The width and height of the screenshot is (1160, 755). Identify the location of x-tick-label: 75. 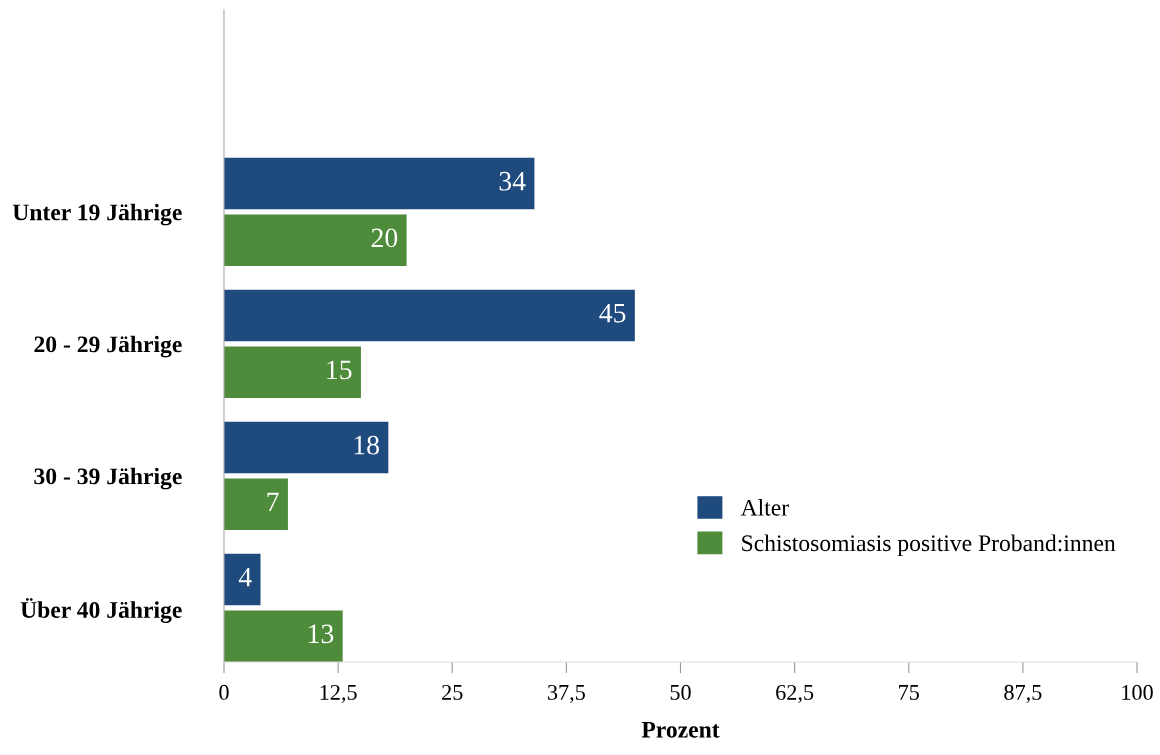
(909, 692).